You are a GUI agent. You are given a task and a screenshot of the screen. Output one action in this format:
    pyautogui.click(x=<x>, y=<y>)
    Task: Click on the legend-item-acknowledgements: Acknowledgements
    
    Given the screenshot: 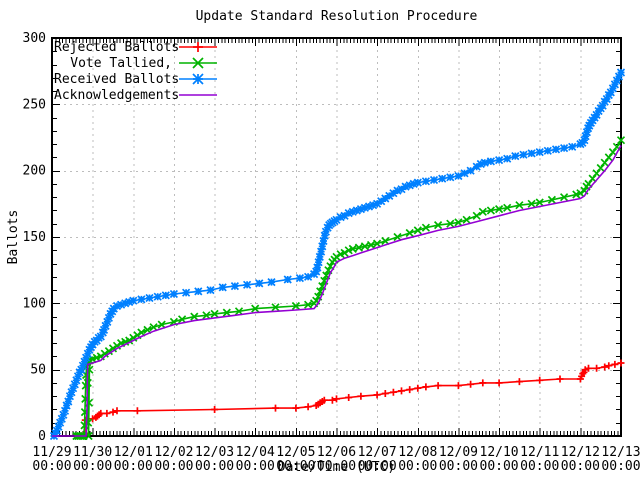 What is the action you would take?
    pyautogui.click(x=136, y=95)
    